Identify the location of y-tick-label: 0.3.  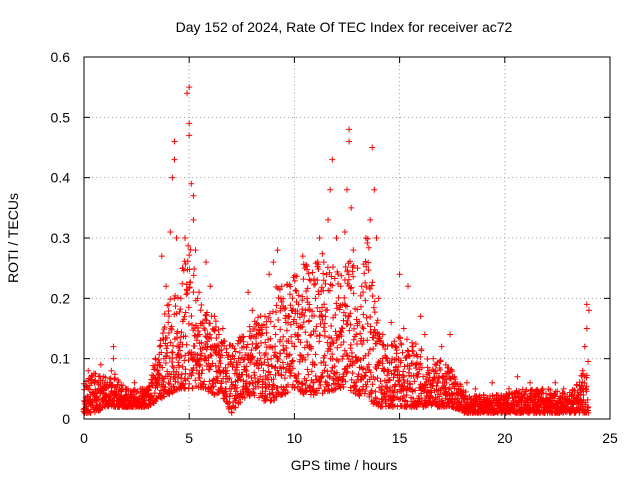
(61, 238).